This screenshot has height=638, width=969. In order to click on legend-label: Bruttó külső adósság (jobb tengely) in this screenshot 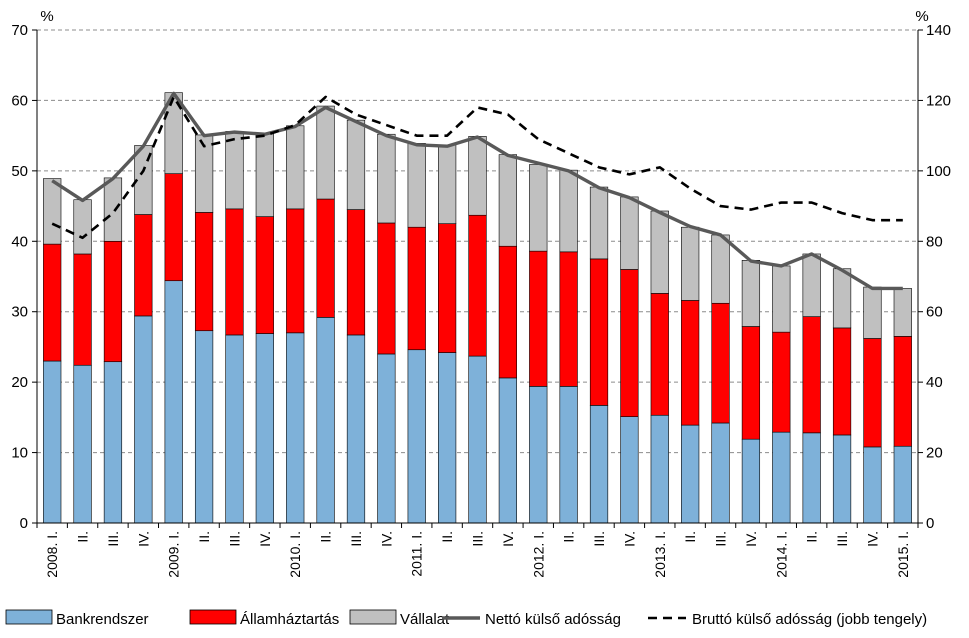, I will do `click(809, 619)`.